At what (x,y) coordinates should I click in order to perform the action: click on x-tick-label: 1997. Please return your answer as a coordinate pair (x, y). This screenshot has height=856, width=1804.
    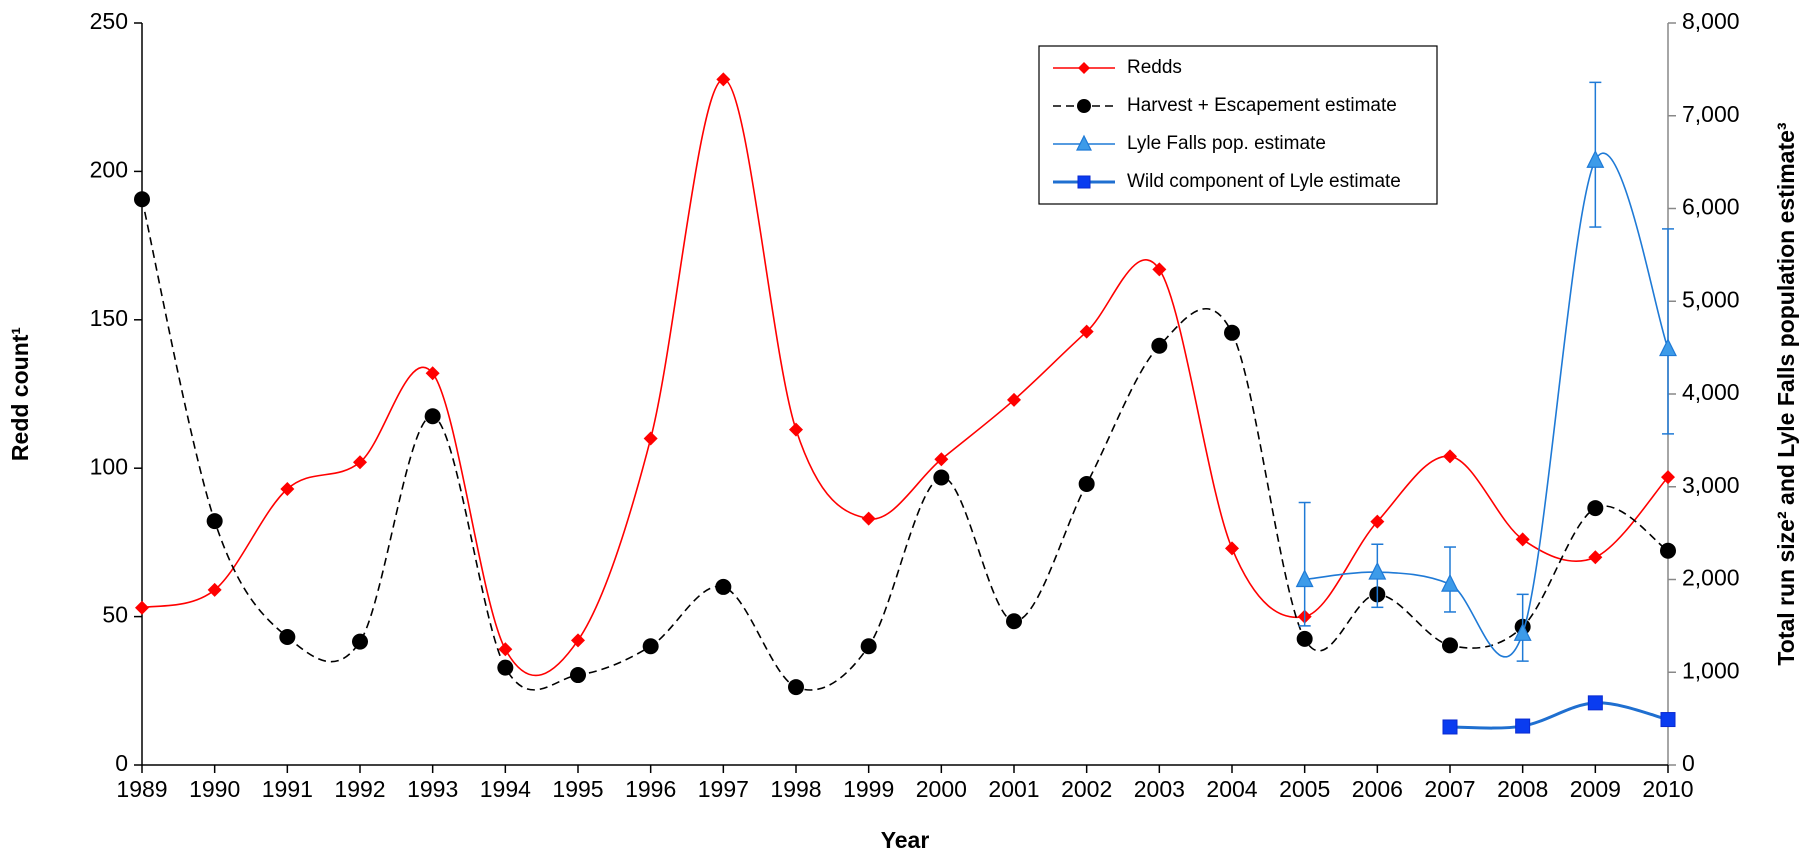
    Looking at the image, I should click on (723, 789).